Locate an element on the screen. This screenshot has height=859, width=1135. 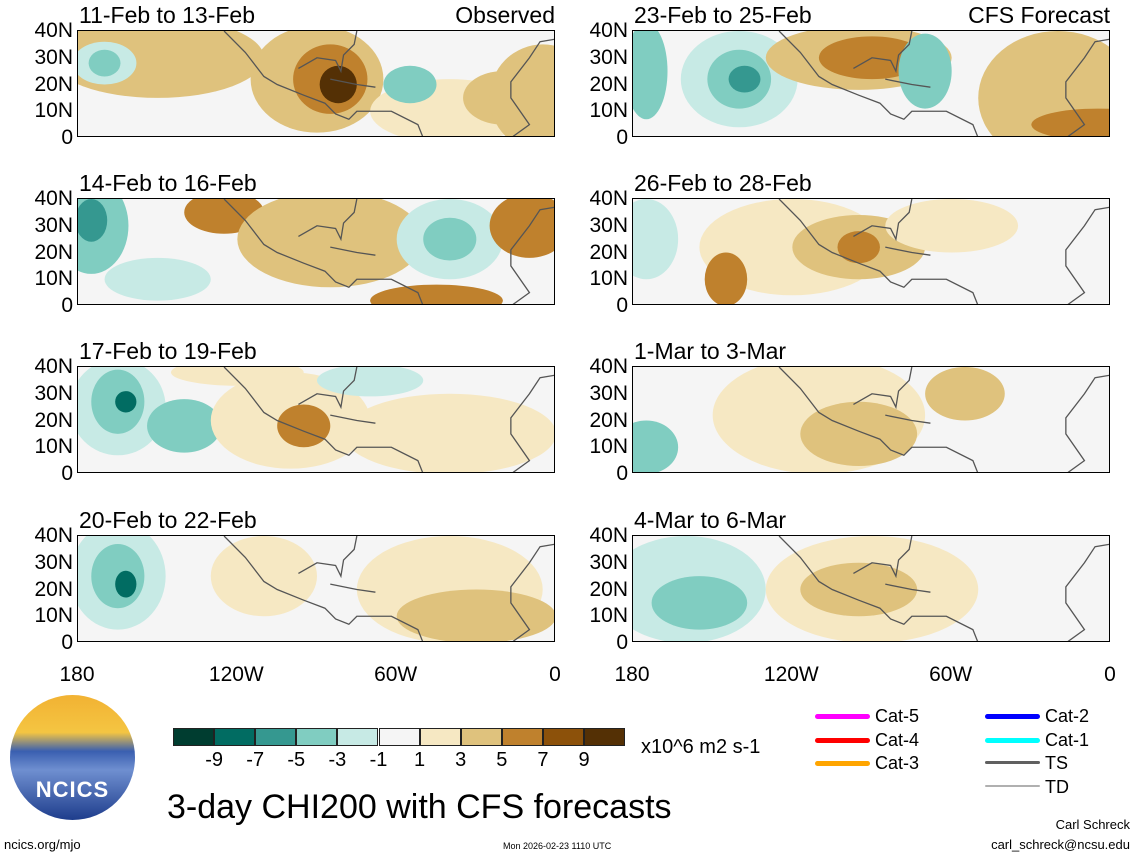
colorbar-label: -3 is located at coordinates (337, 760).